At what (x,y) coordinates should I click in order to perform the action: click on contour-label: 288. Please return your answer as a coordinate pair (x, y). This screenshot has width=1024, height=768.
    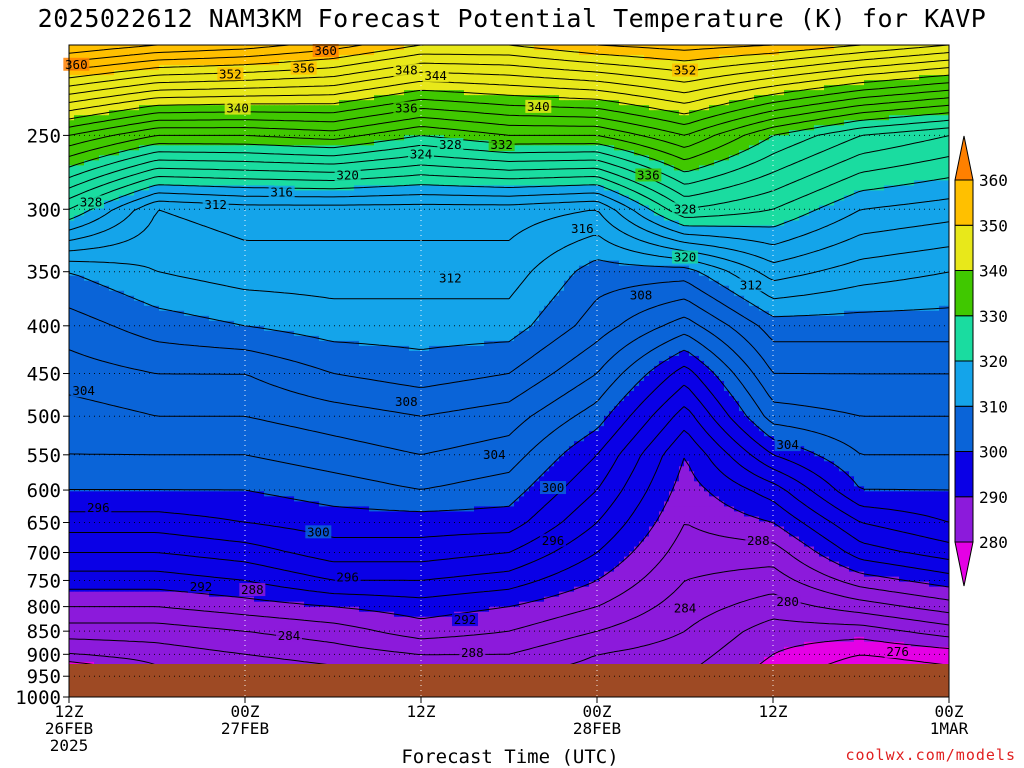
    Looking at the image, I should click on (758, 540).